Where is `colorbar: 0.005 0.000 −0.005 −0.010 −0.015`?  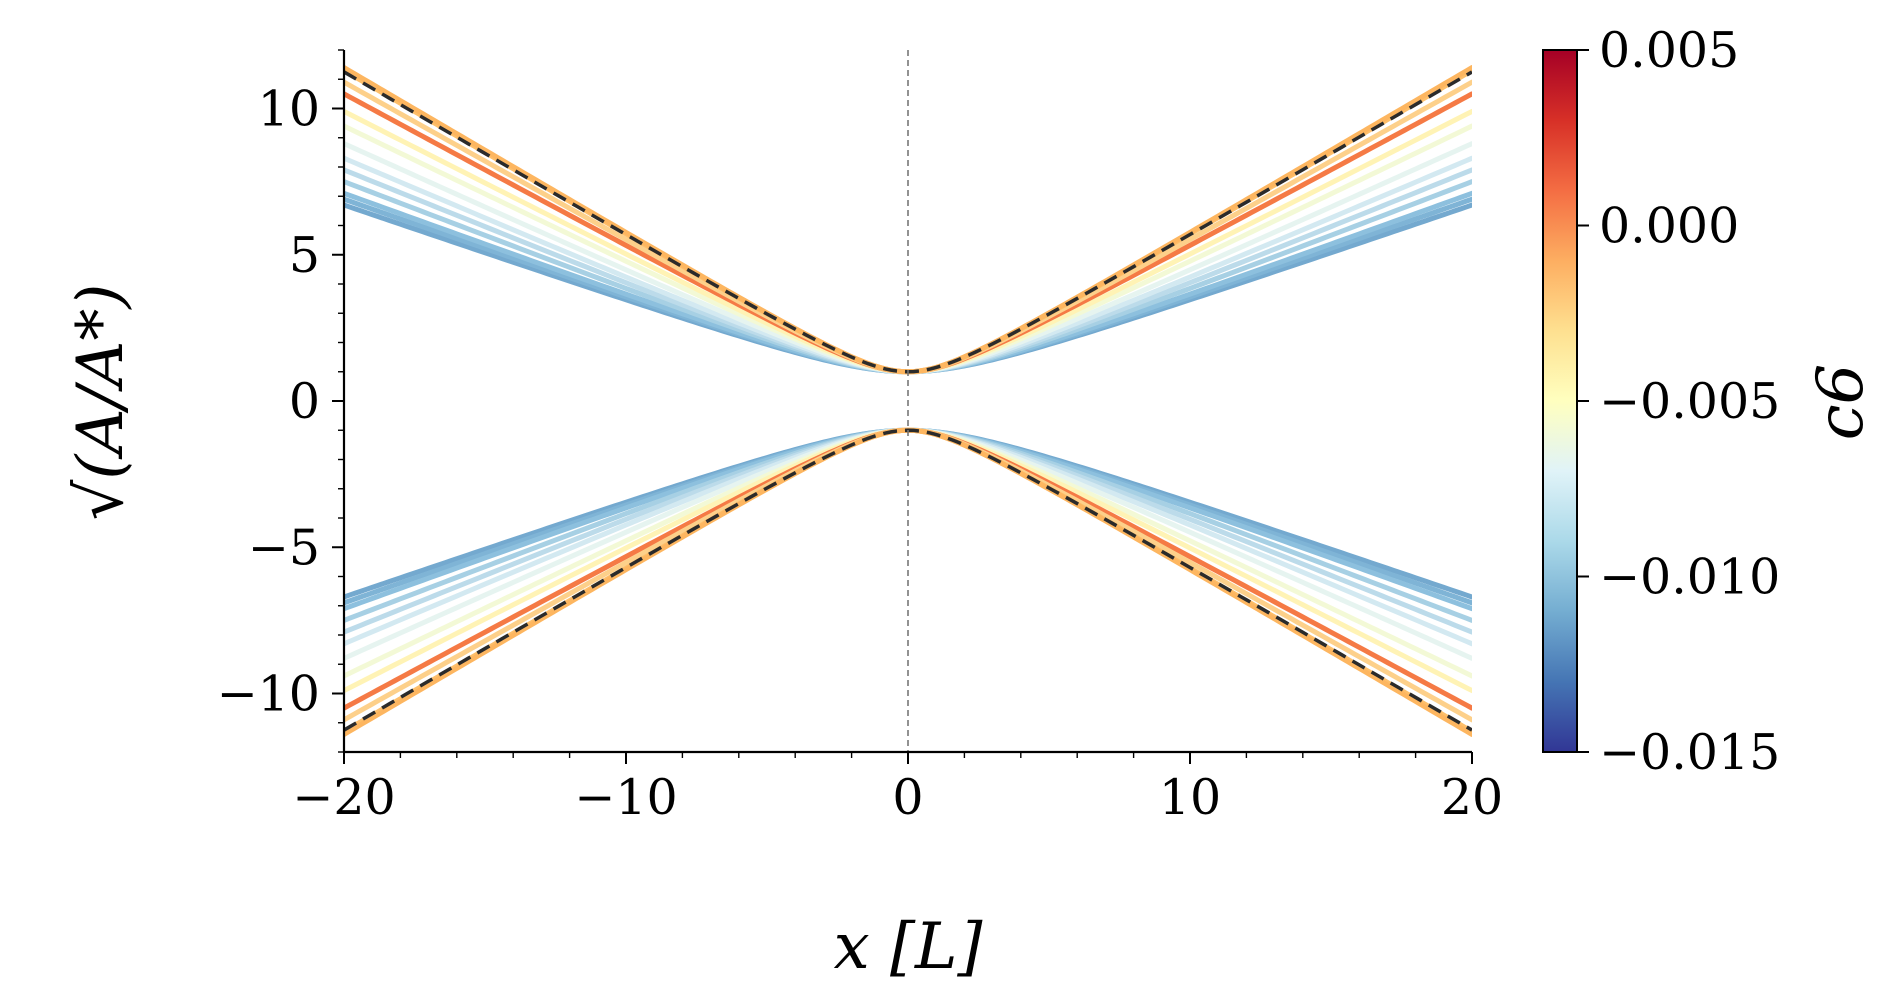 colorbar: 0.005 0.000 −0.005 −0.010 −0.015 is located at coordinates (1661, 401).